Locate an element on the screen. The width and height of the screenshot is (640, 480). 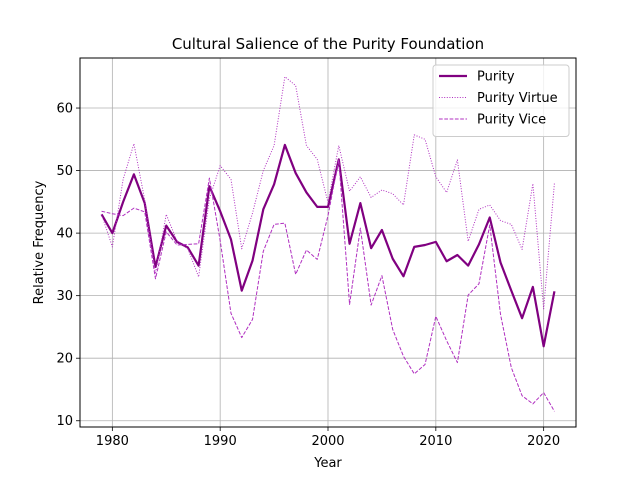
y-tick-label: 20 is located at coordinates (64, 359).